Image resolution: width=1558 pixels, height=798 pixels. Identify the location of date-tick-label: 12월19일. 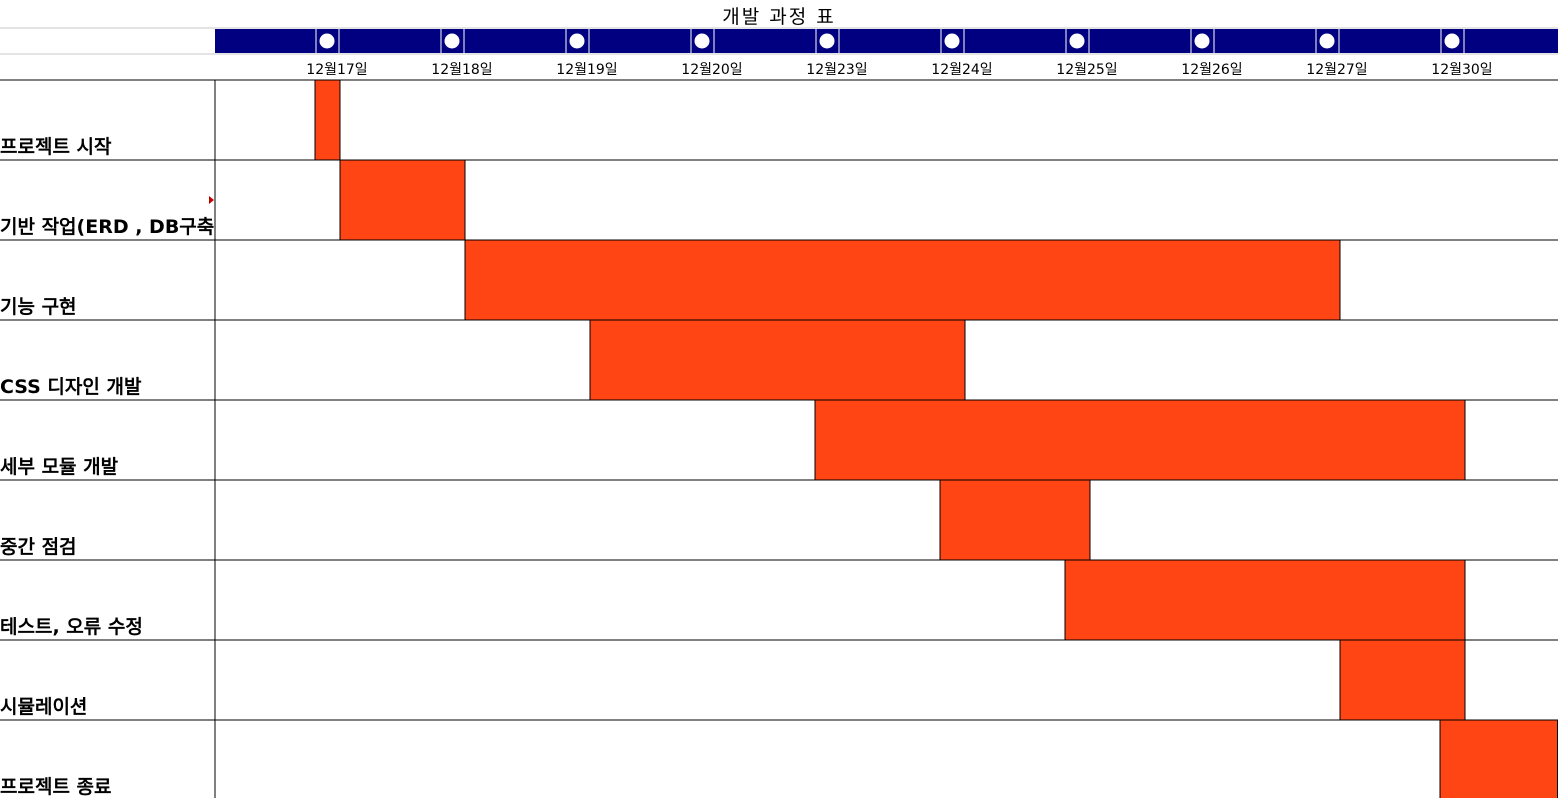
(586, 70).